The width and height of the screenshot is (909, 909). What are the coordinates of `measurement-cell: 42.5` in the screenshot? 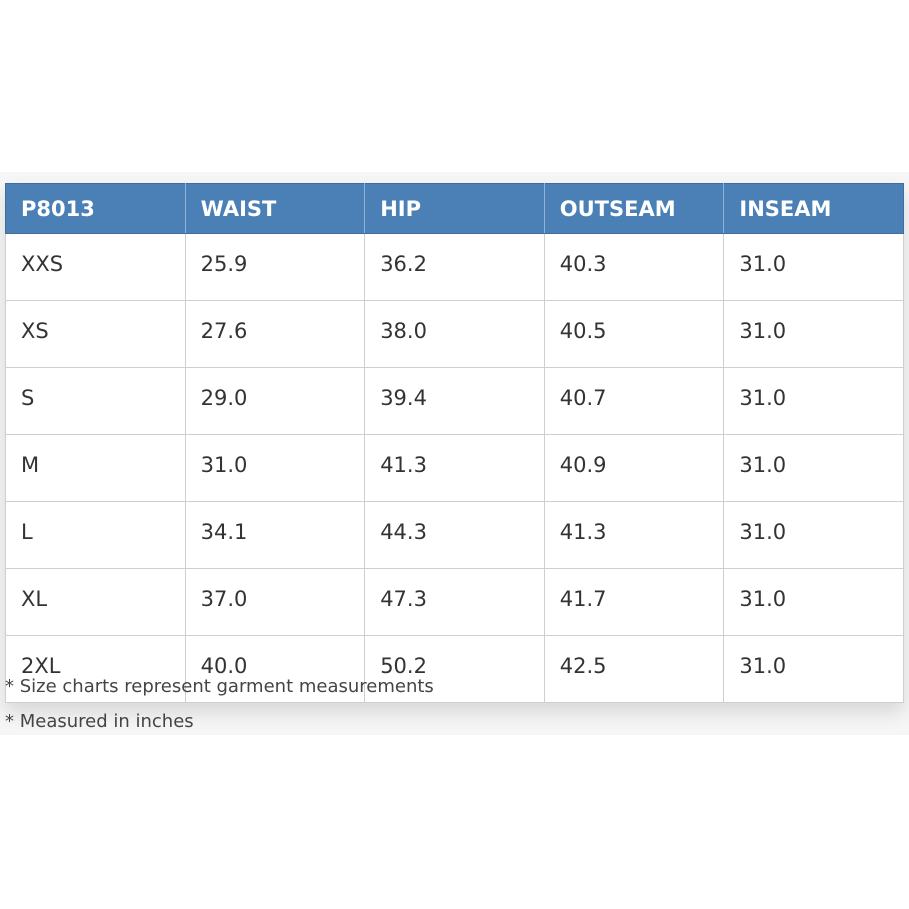 It's located at (634, 669).